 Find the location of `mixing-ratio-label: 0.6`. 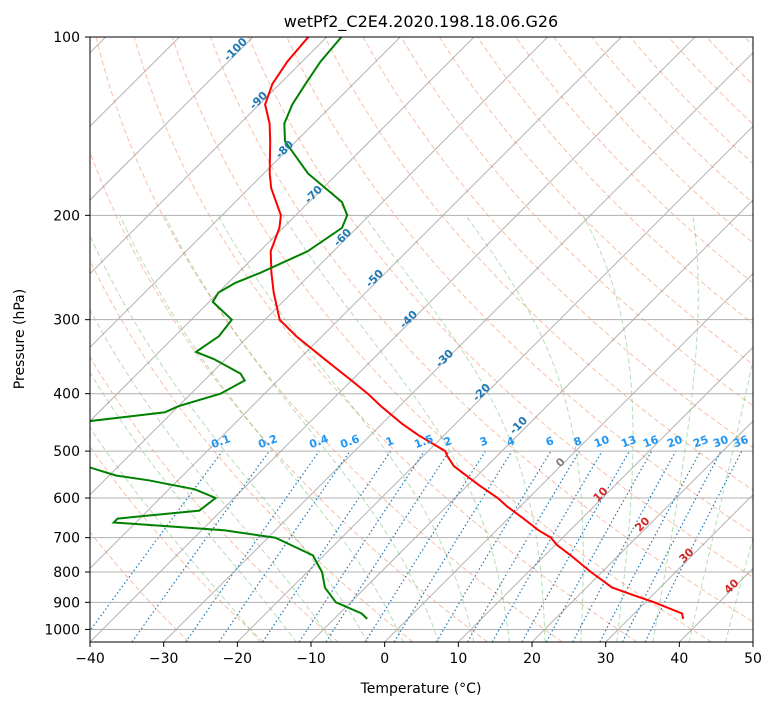

mixing-ratio-label: 0.6 is located at coordinates (349, 441).